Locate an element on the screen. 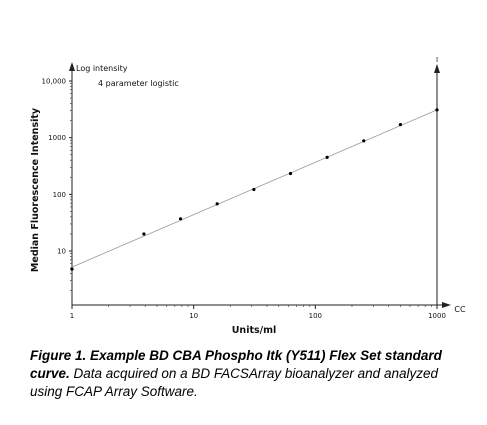  y-end-label: I is located at coordinates (437, 60).